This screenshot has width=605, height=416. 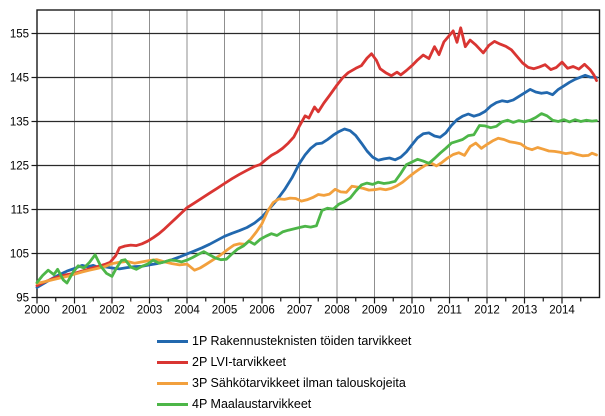 I want to click on svg-text: 2008, so click(x=337, y=311).